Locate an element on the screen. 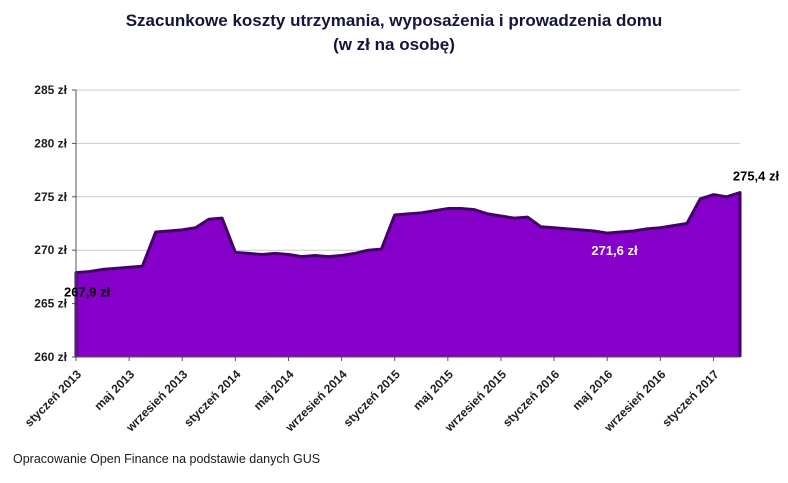 The width and height of the screenshot is (788, 483). y-tick-label: 280 zł is located at coordinates (50, 143).